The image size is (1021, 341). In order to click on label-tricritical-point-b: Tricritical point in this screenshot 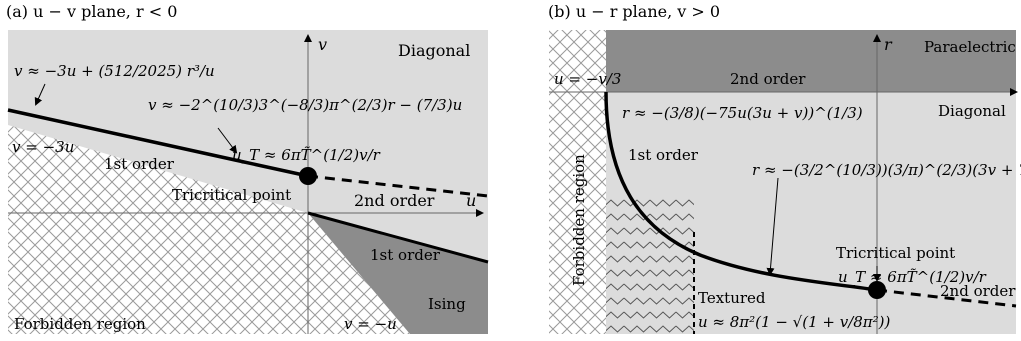, I will do `click(895, 253)`.